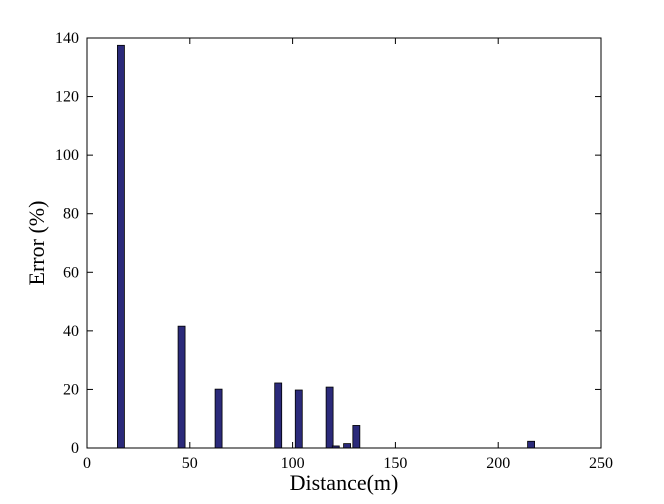  What do you see at coordinates (190, 463) in the screenshot?
I see `x-tick-label: 50` at bounding box center [190, 463].